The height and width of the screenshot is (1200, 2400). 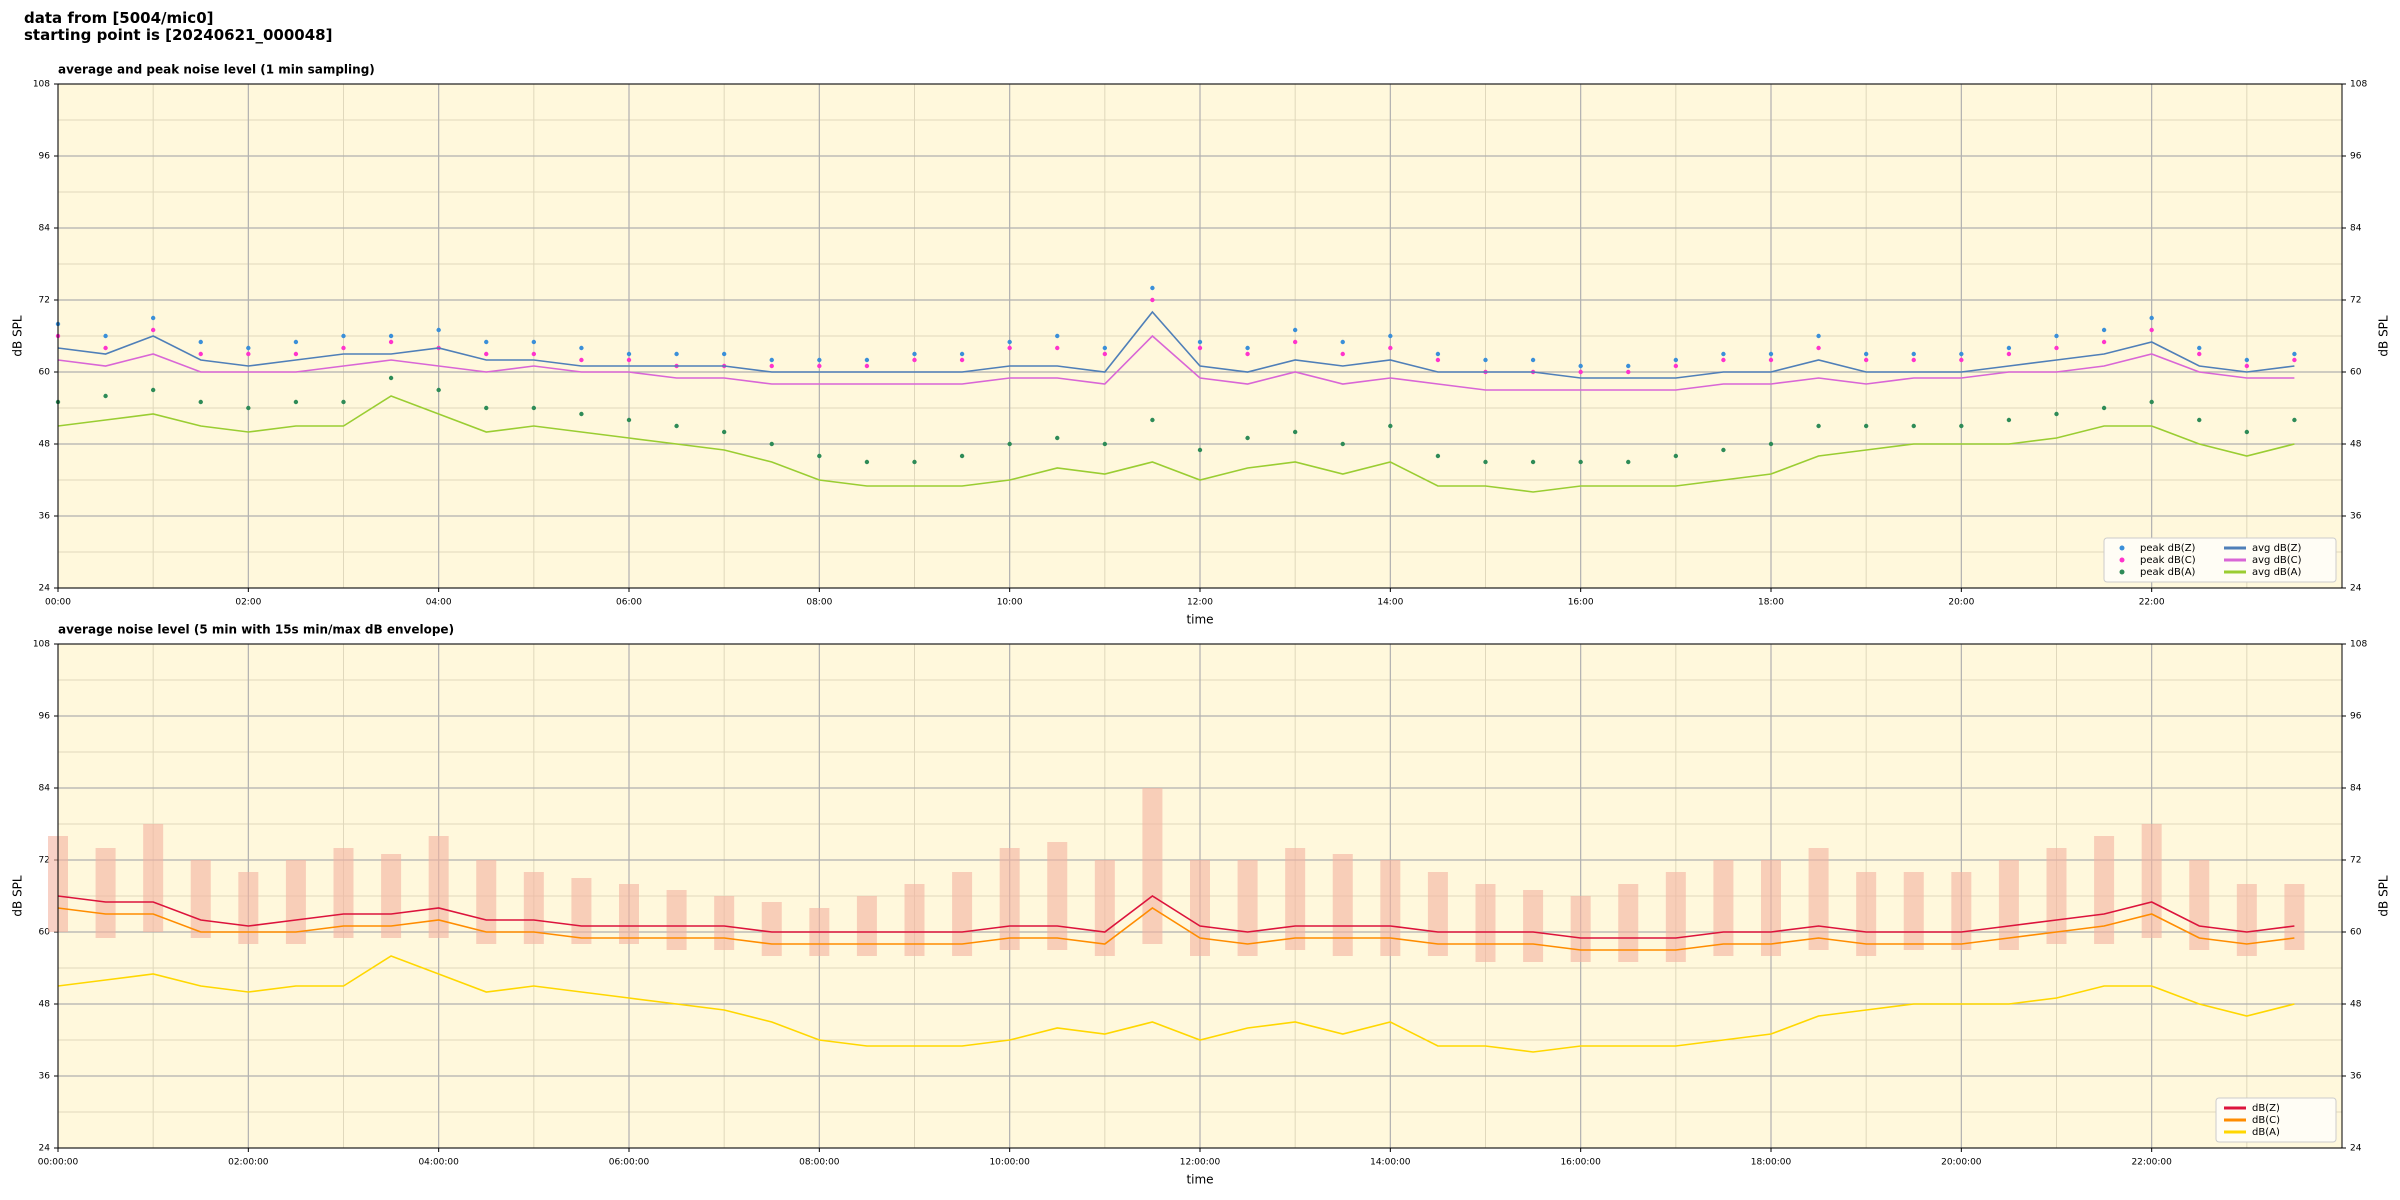 What do you see at coordinates (119, 18) in the screenshot?
I see `header-line: data from [5004/mic0]` at bounding box center [119, 18].